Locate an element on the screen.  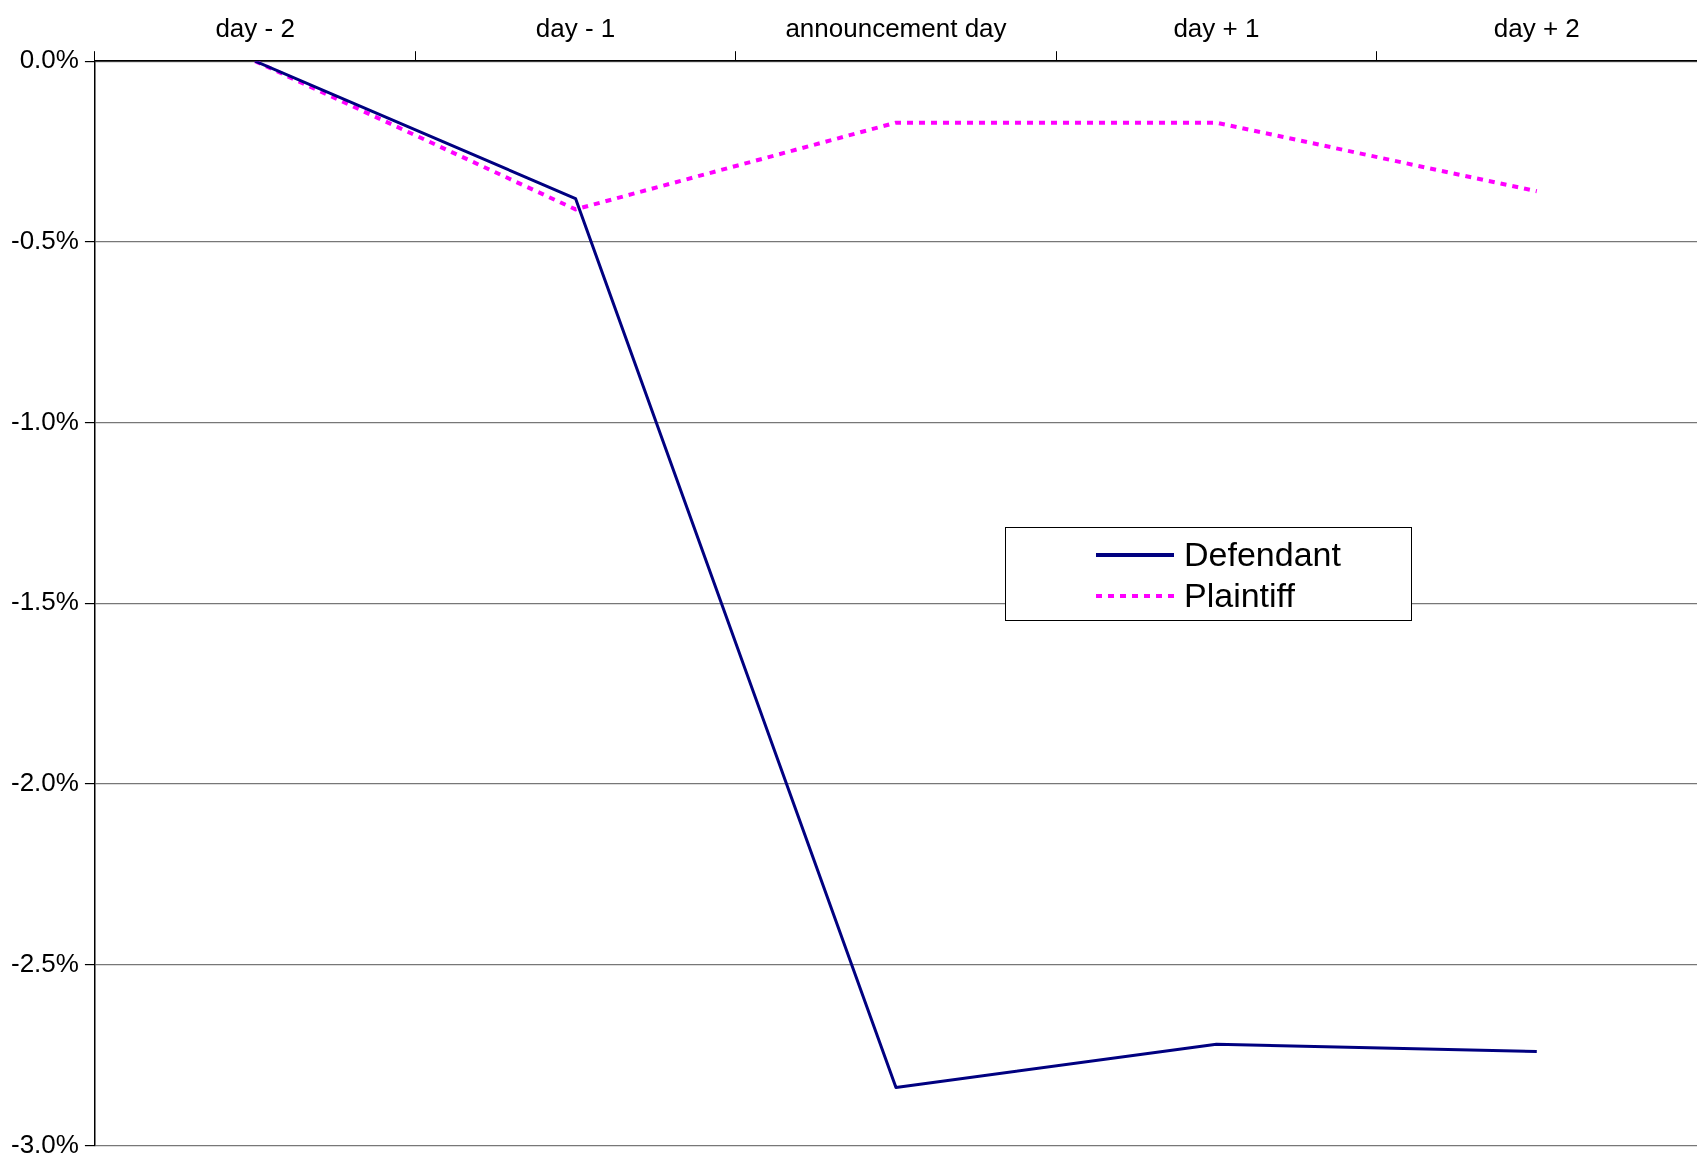
y-tick-label: -0.5% is located at coordinates (45, 240).